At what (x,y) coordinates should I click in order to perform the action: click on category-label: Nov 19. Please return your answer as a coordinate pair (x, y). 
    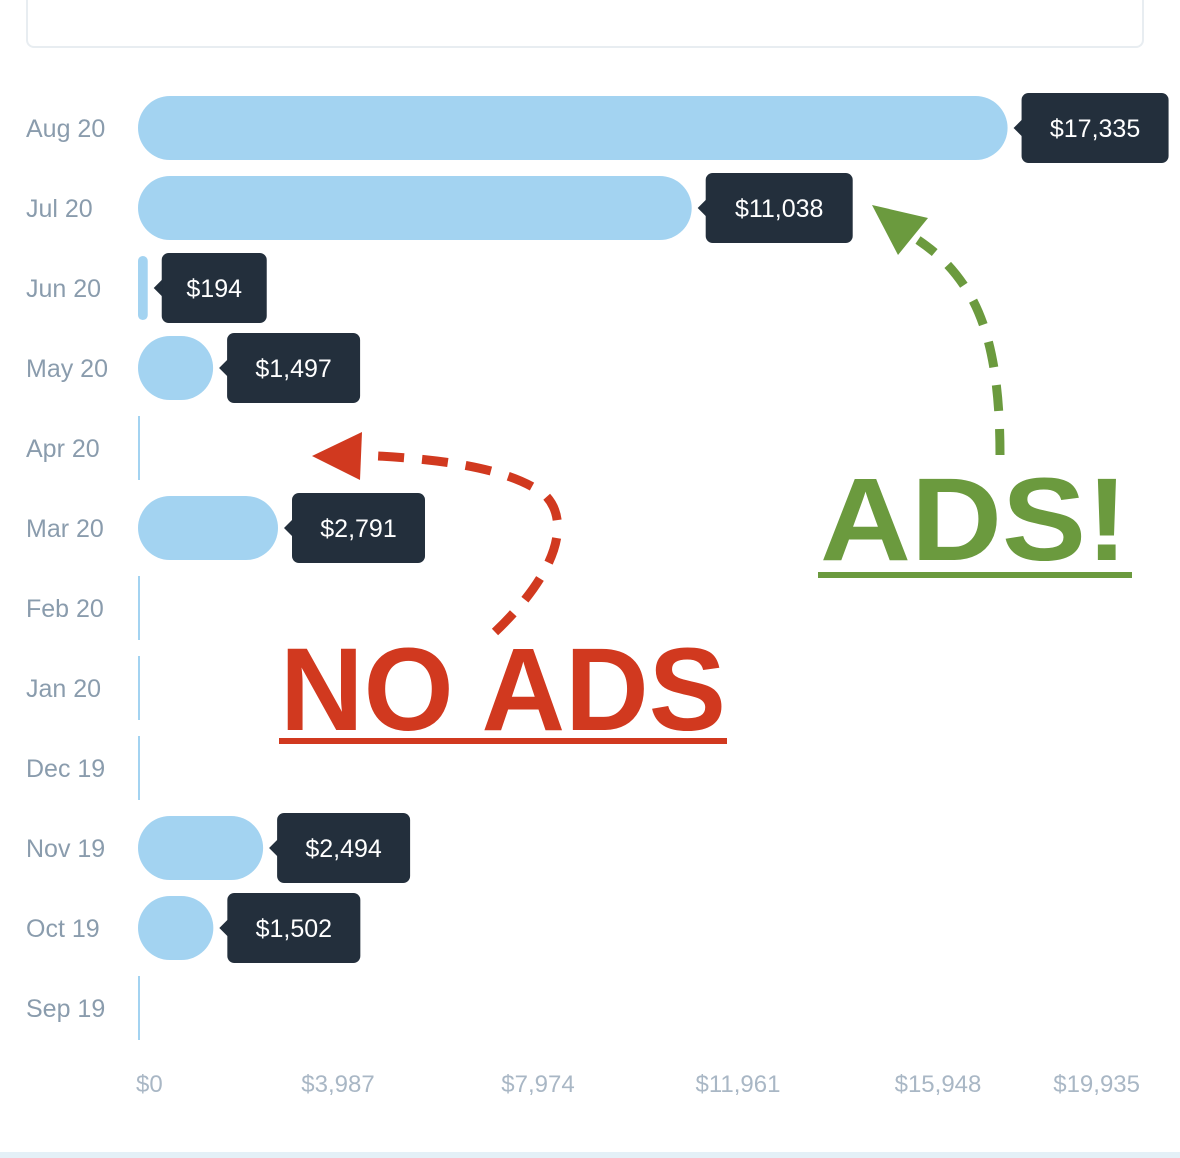
    Looking at the image, I should click on (65, 849).